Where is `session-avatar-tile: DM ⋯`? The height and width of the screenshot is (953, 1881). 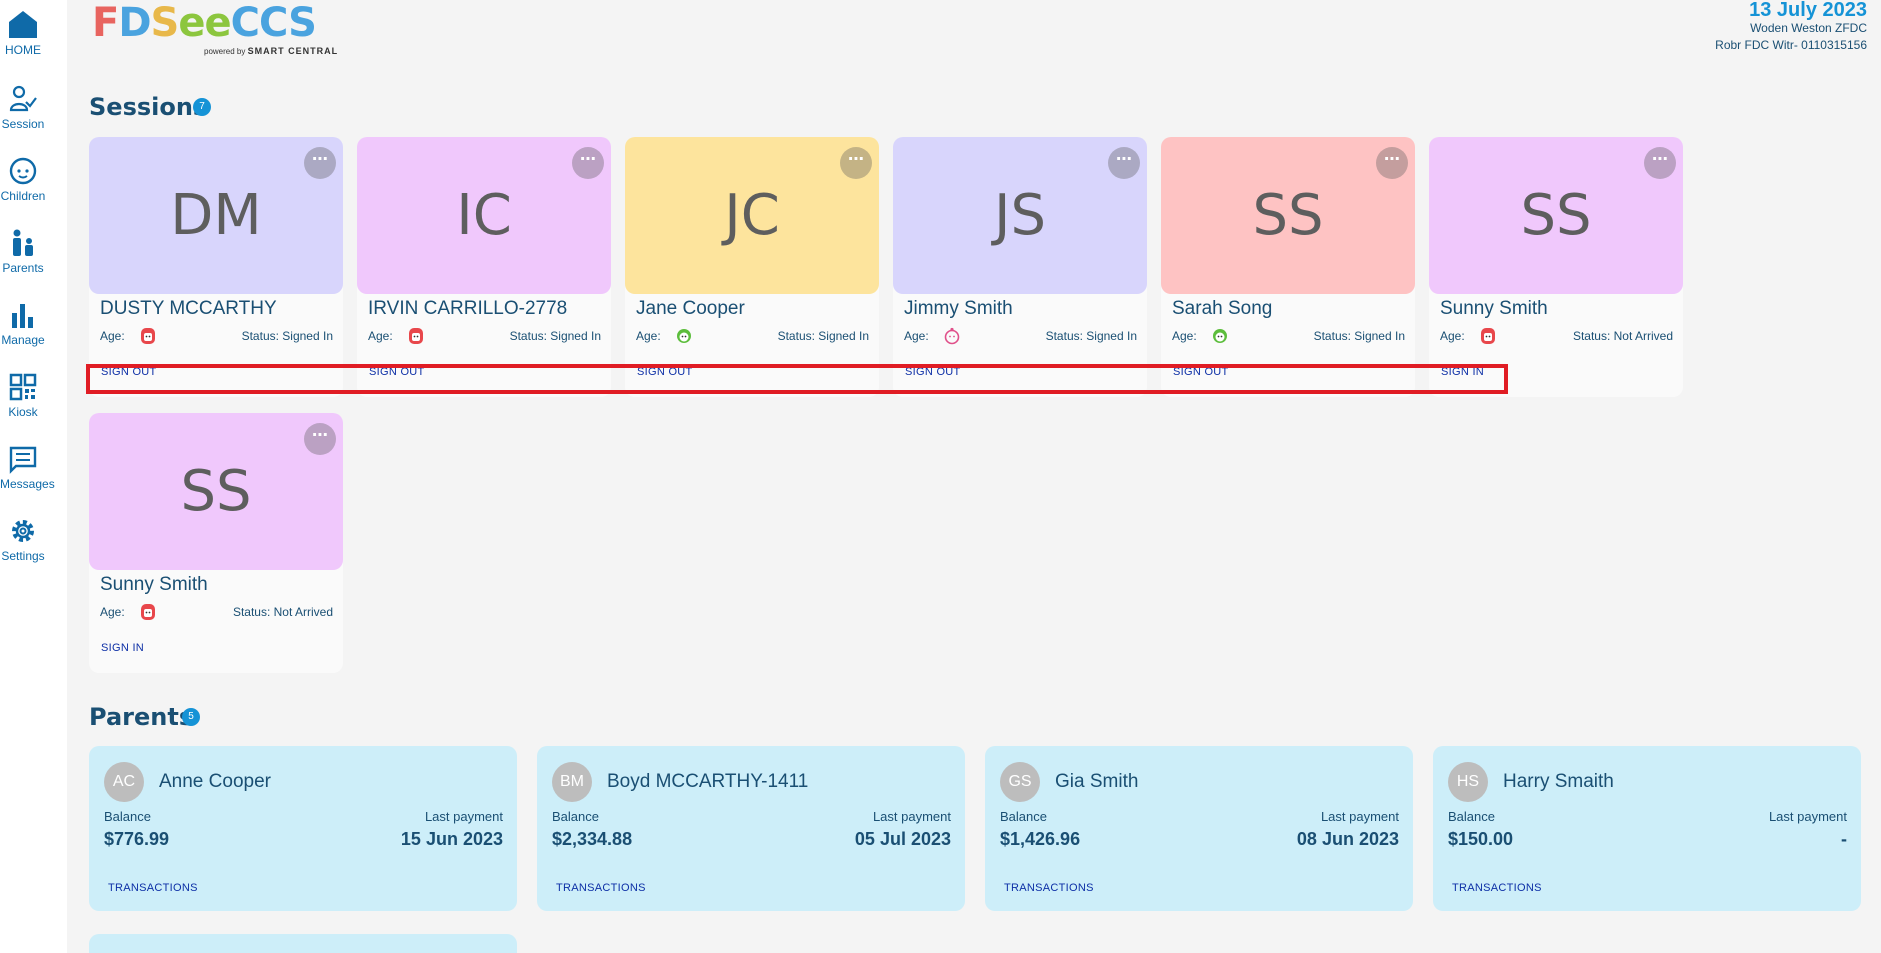
session-avatar-tile: DM ⋯ is located at coordinates (216, 215).